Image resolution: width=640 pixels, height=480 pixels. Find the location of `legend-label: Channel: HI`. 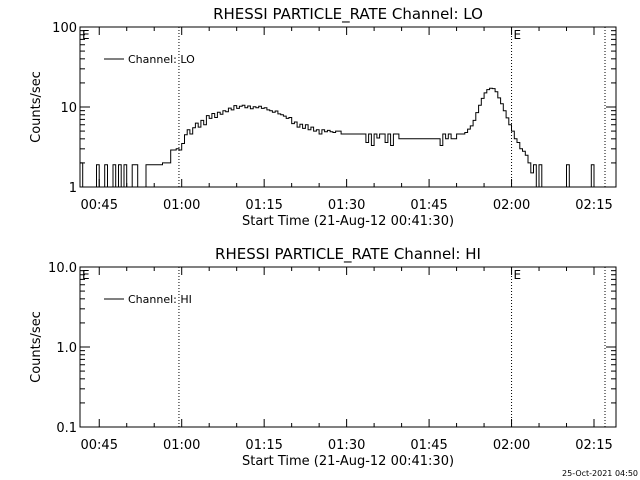

legend-label: Channel: HI is located at coordinates (160, 299).